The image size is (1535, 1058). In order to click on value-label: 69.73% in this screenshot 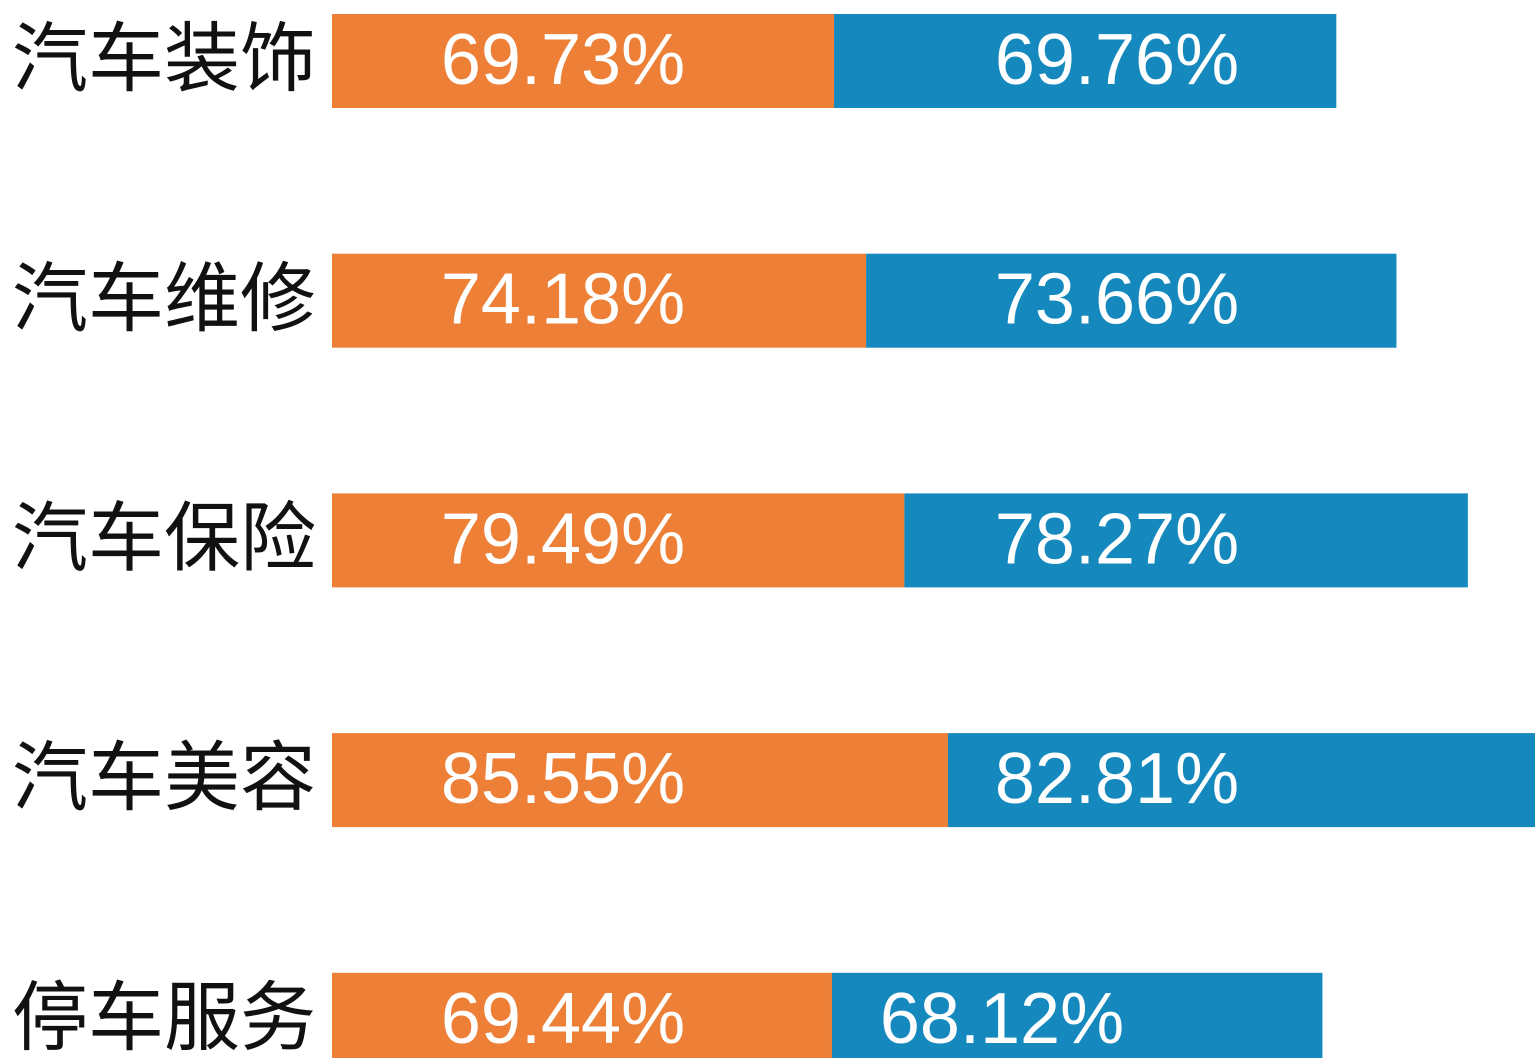, I will do `click(563, 60)`.